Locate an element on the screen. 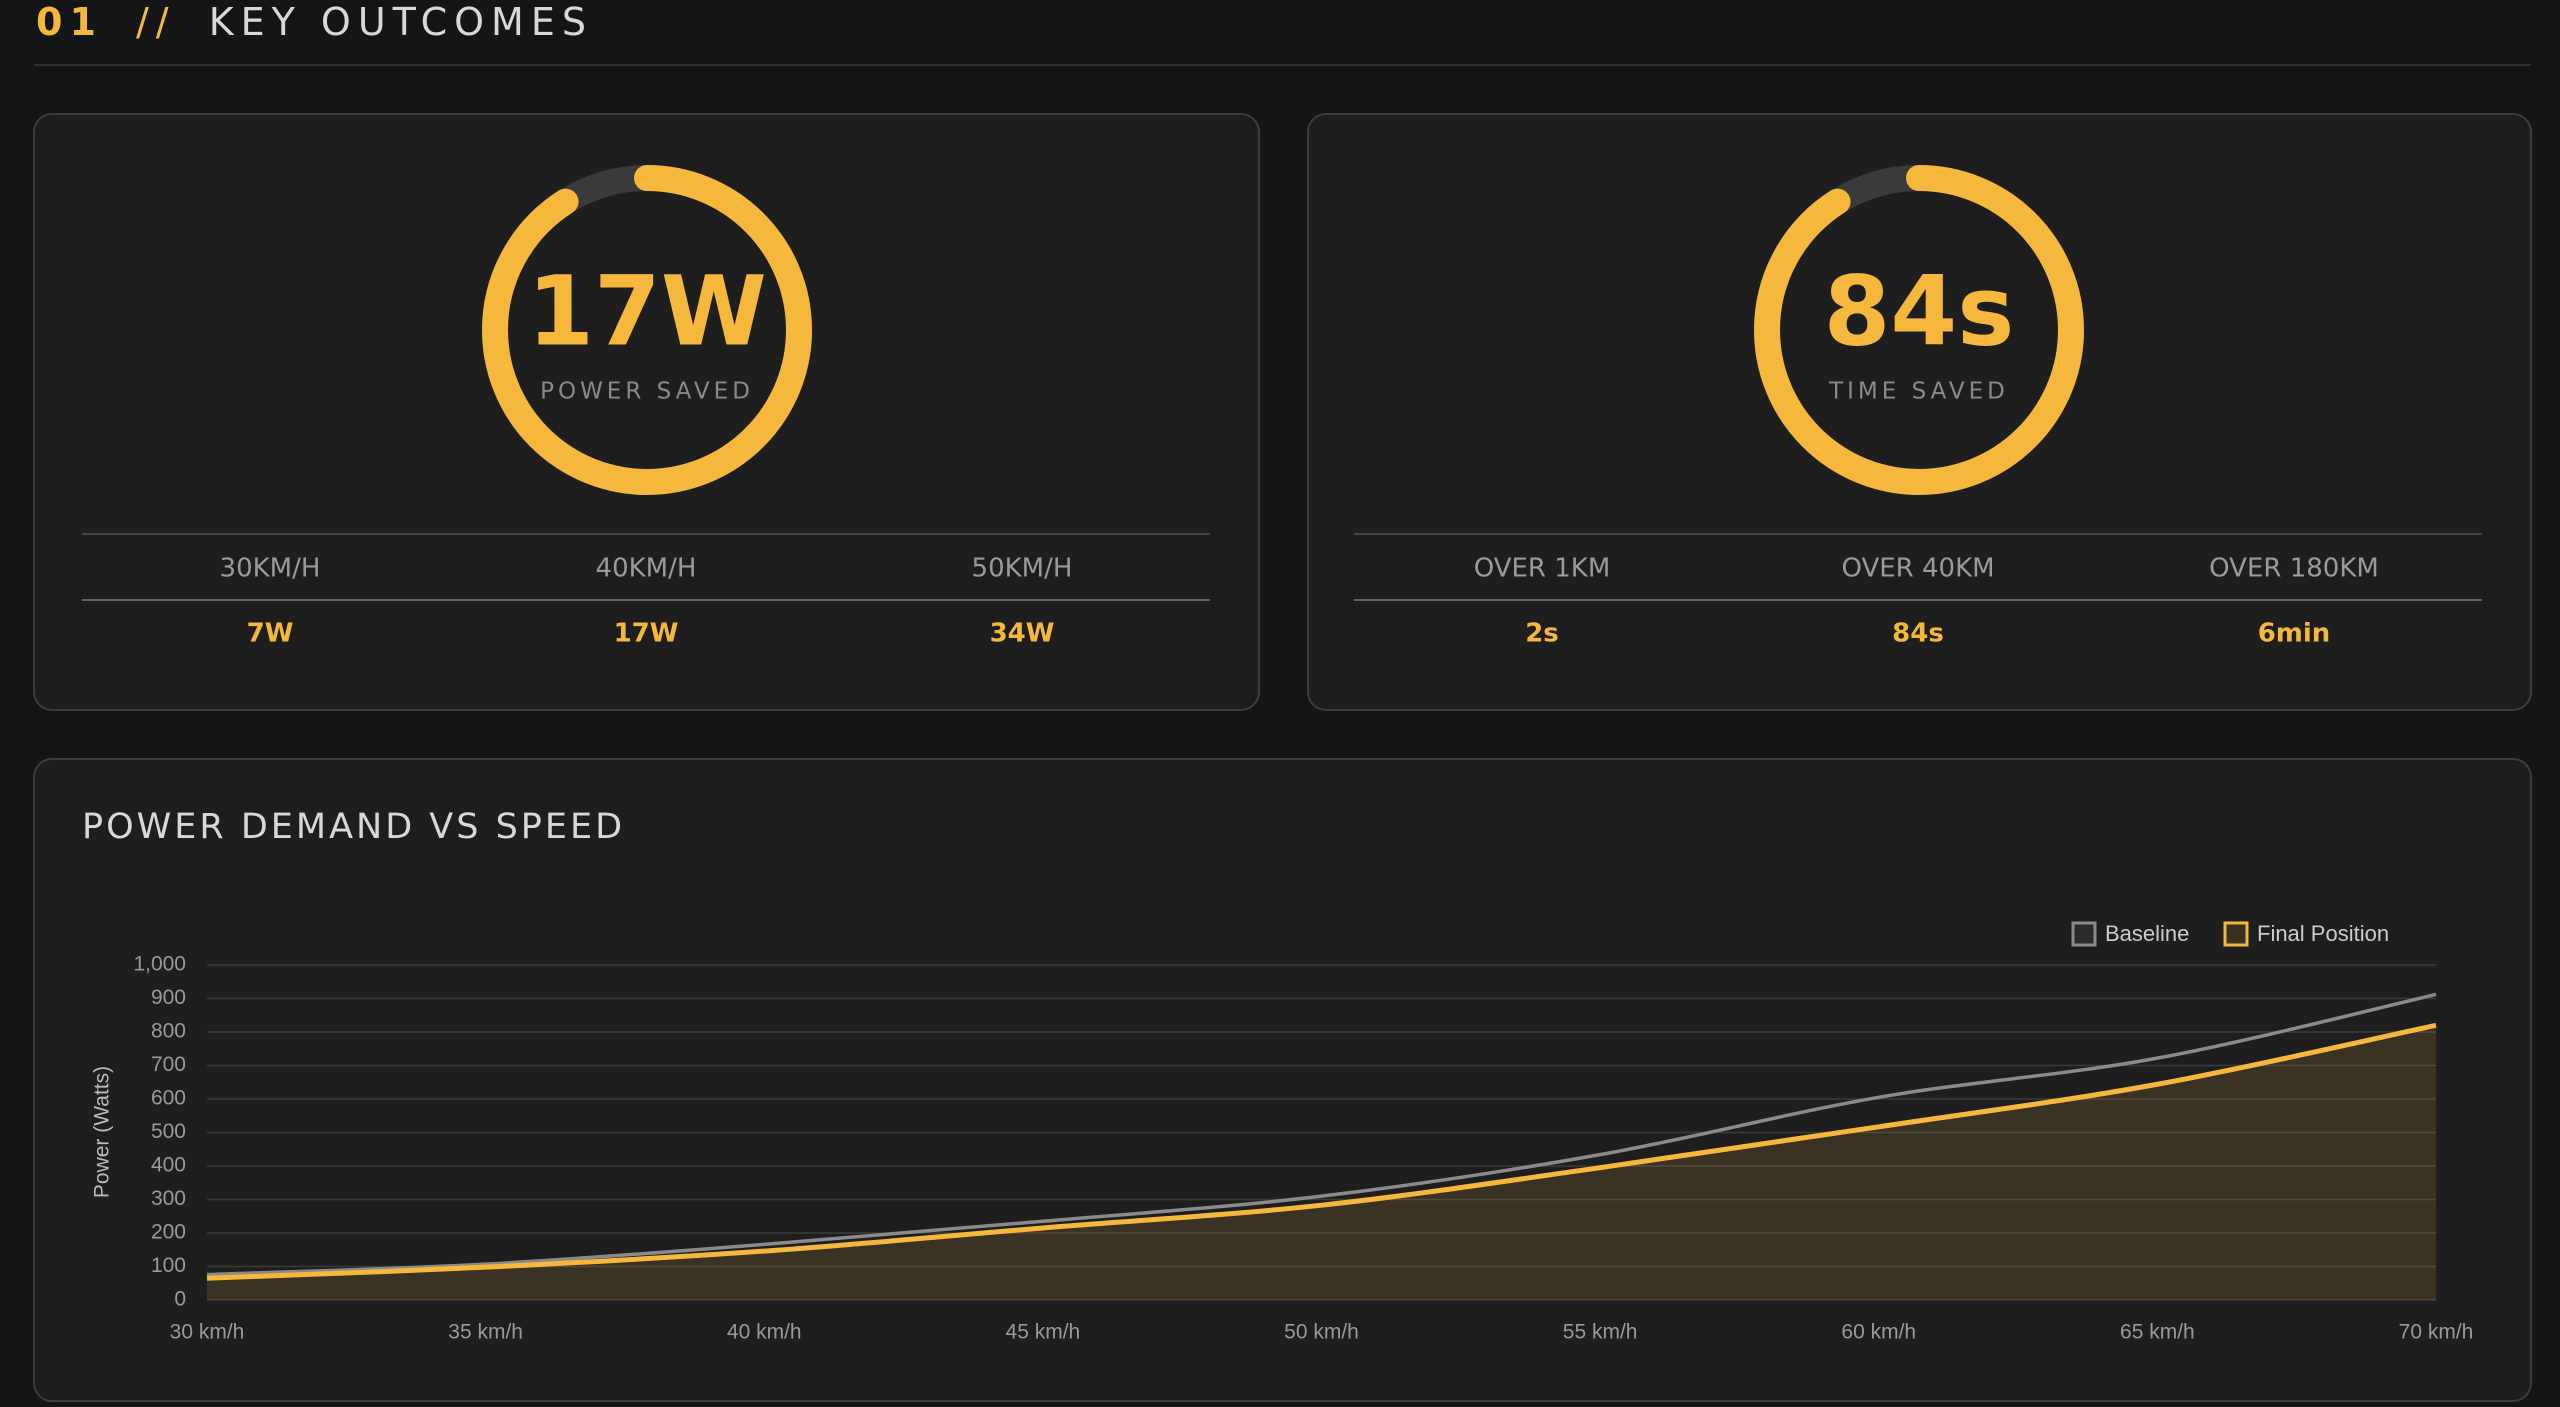 This screenshot has width=2560, height=1407. stat-header: 50KM/H is located at coordinates (1022, 569).